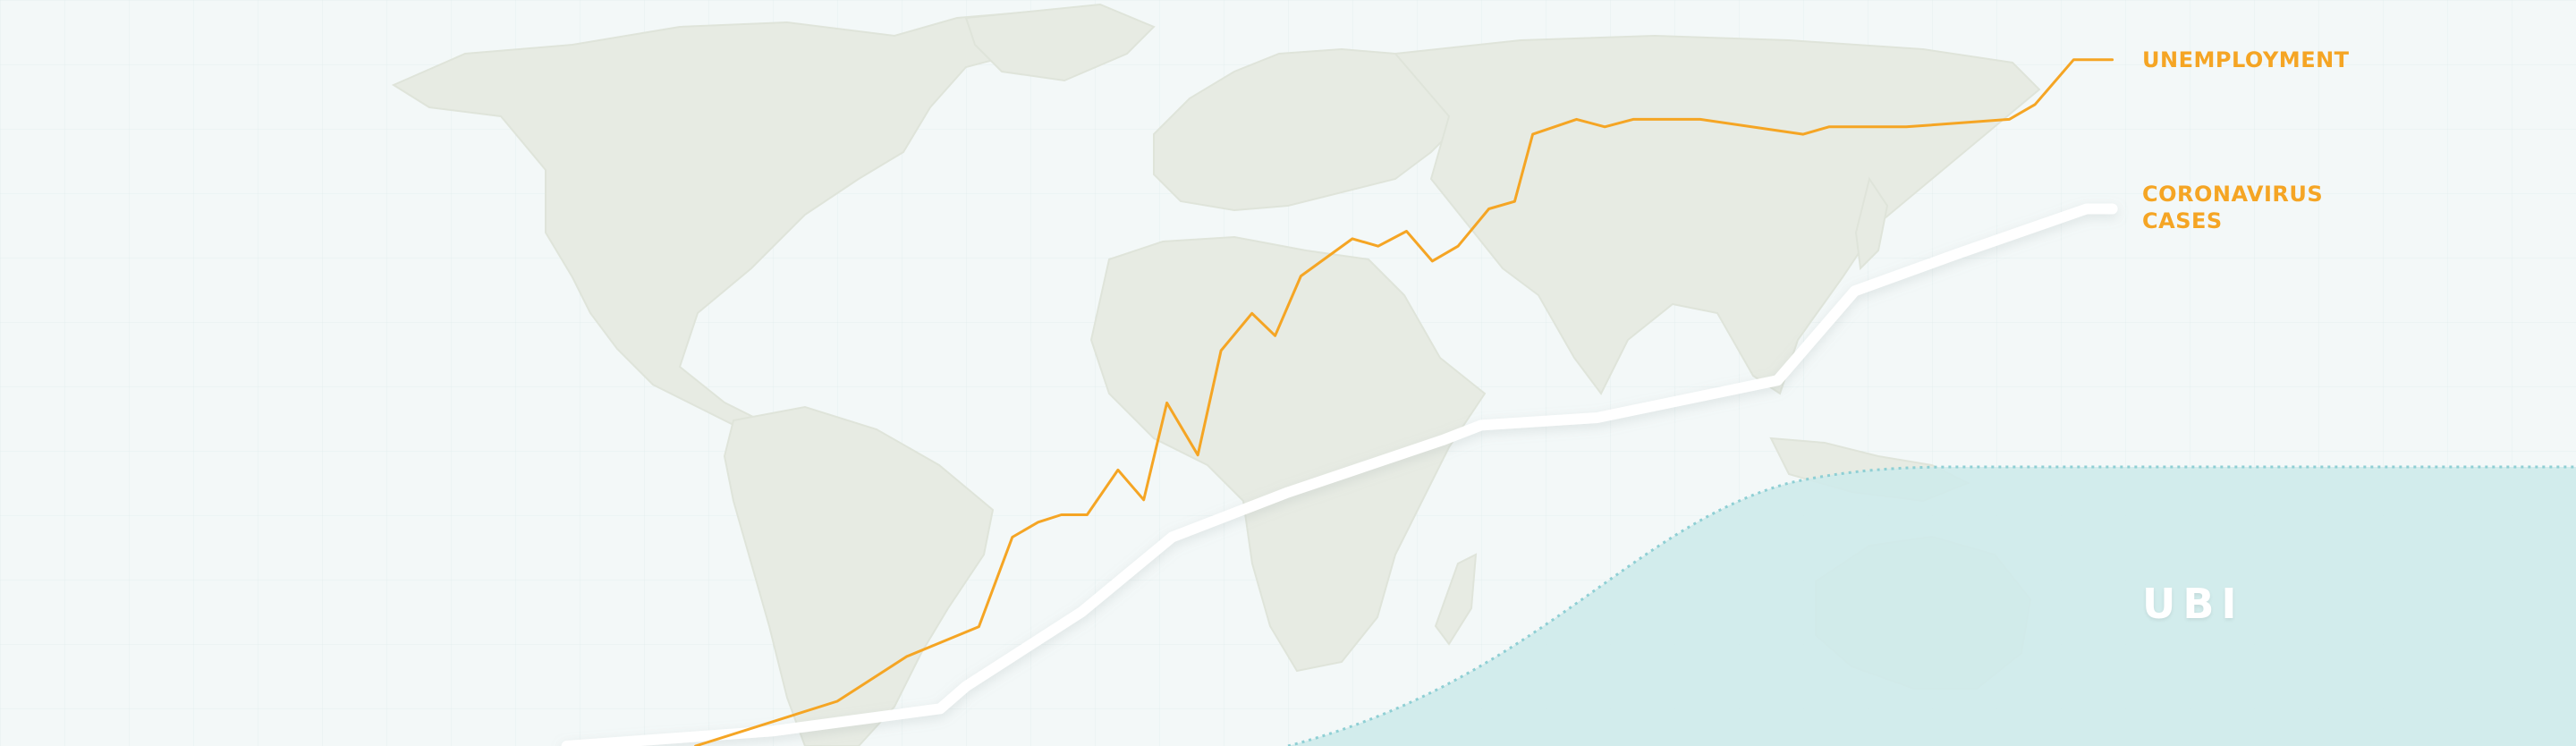 The width and height of the screenshot is (2576, 746). What do you see at coordinates (2193, 604) in the screenshot?
I see `label-ubi: UBI` at bounding box center [2193, 604].